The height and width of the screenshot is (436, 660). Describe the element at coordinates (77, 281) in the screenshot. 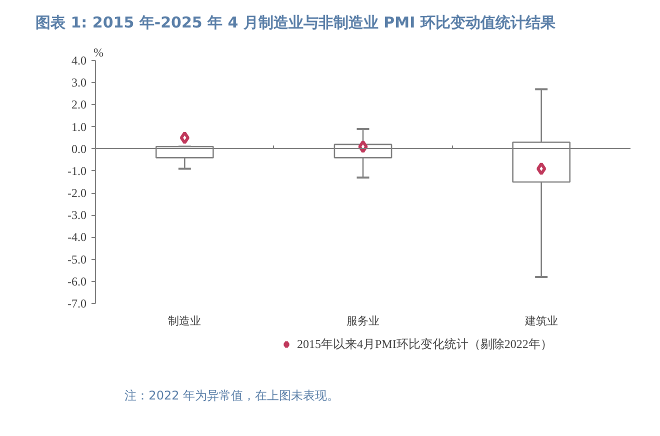

I see `y-tick-label: -6.0` at that location.